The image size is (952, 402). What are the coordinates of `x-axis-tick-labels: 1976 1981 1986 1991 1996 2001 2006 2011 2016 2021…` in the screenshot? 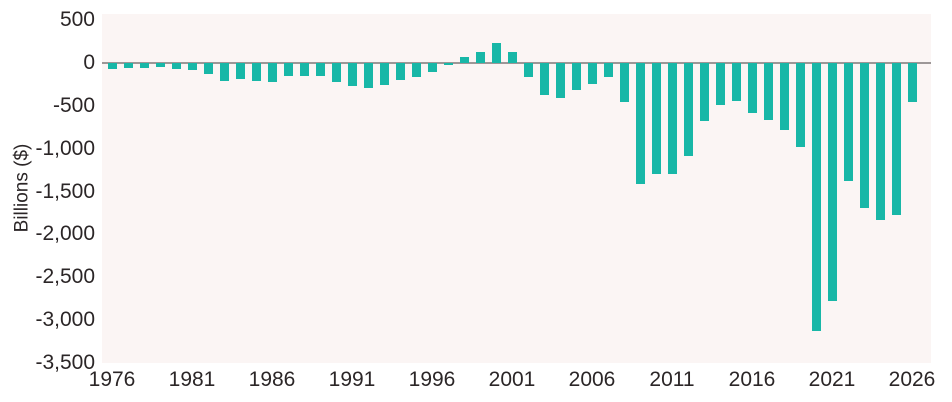 It's located at (476, 383).